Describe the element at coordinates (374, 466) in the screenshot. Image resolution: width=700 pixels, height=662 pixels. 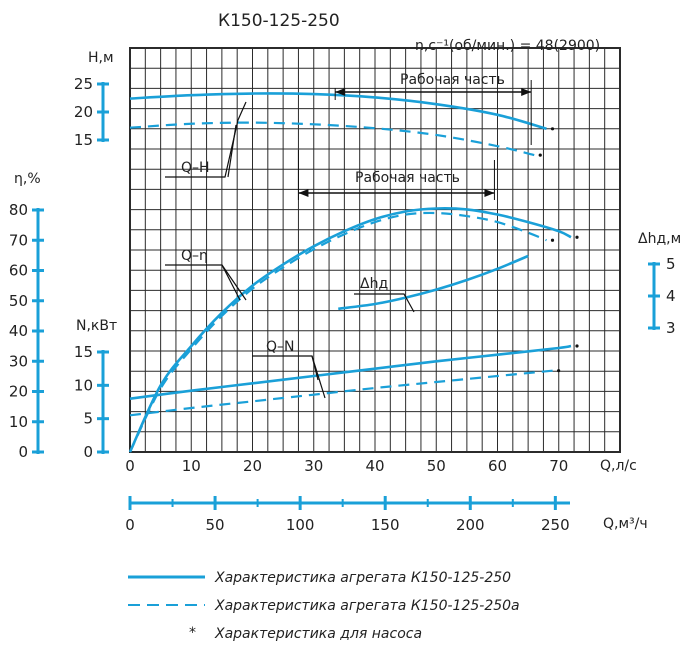
I see `x-tick-label: 40` at that location.